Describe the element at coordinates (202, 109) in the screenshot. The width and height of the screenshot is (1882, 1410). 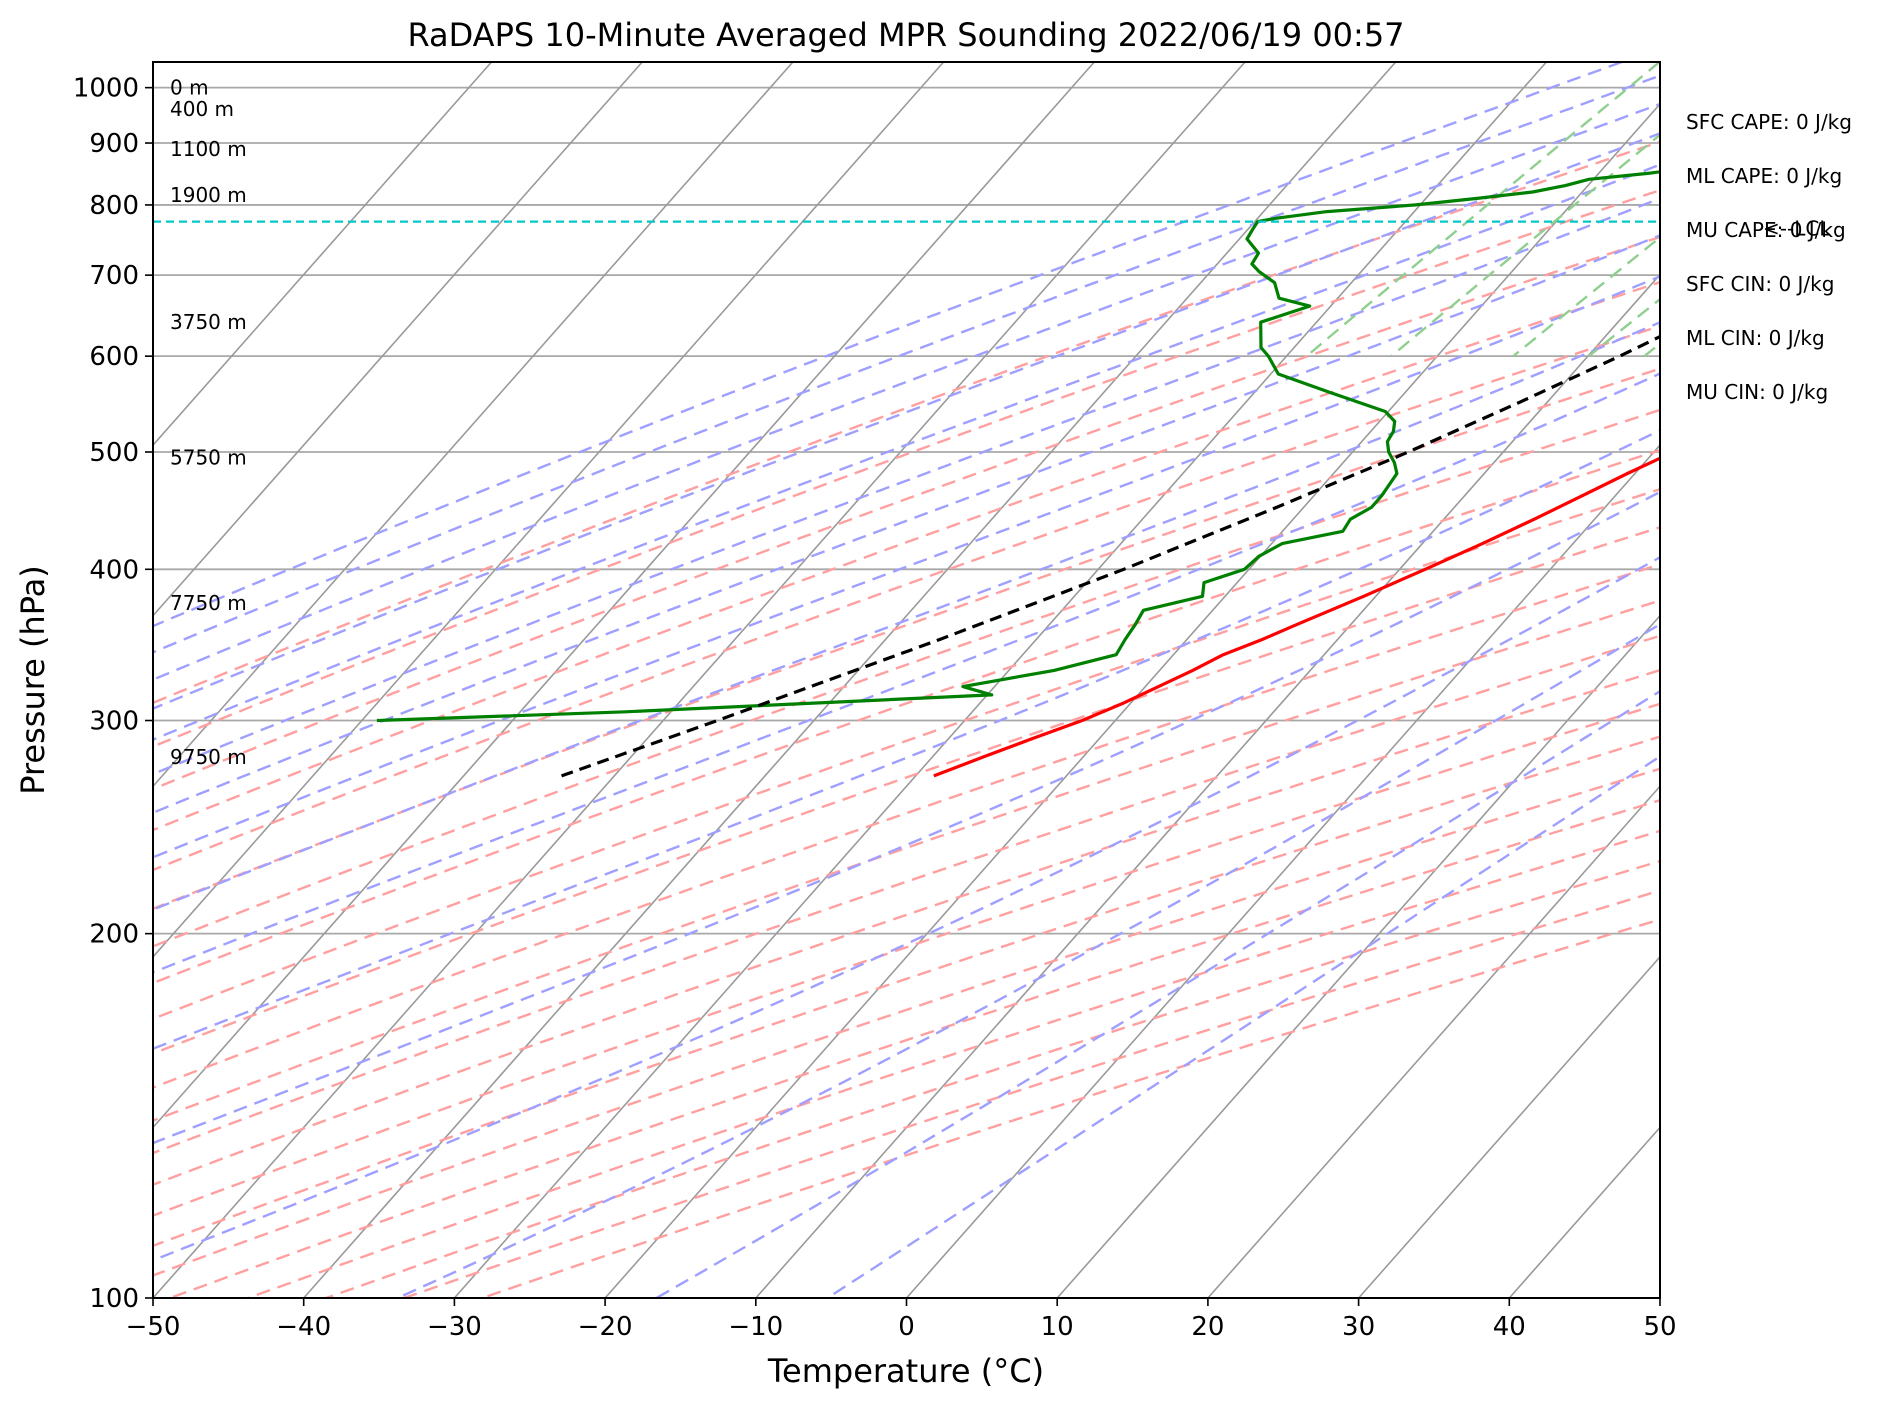
I see `height-label: 400 m` at that location.